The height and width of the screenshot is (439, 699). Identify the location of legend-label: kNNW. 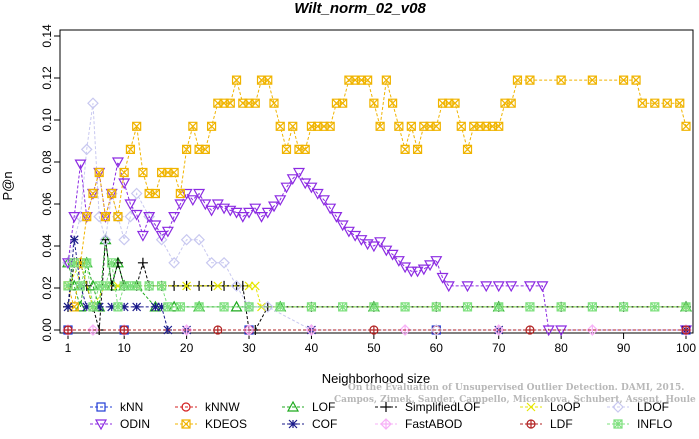
(222, 407).